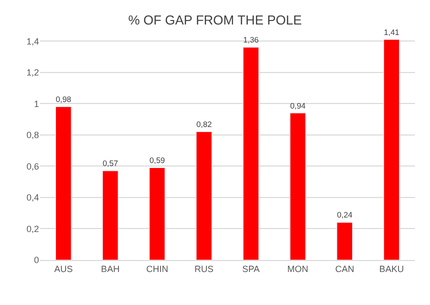 The width and height of the screenshot is (430, 305). I want to click on data-label: 1,41, so click(392, 32).